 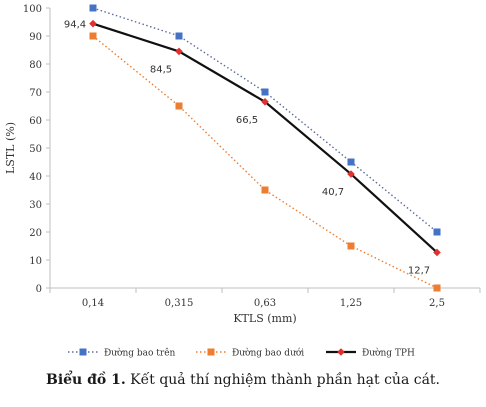 What do you see at coordinates (75, 25) in the screenshot?
I see `data-label: 94,4` at bounding box center [75, 25].